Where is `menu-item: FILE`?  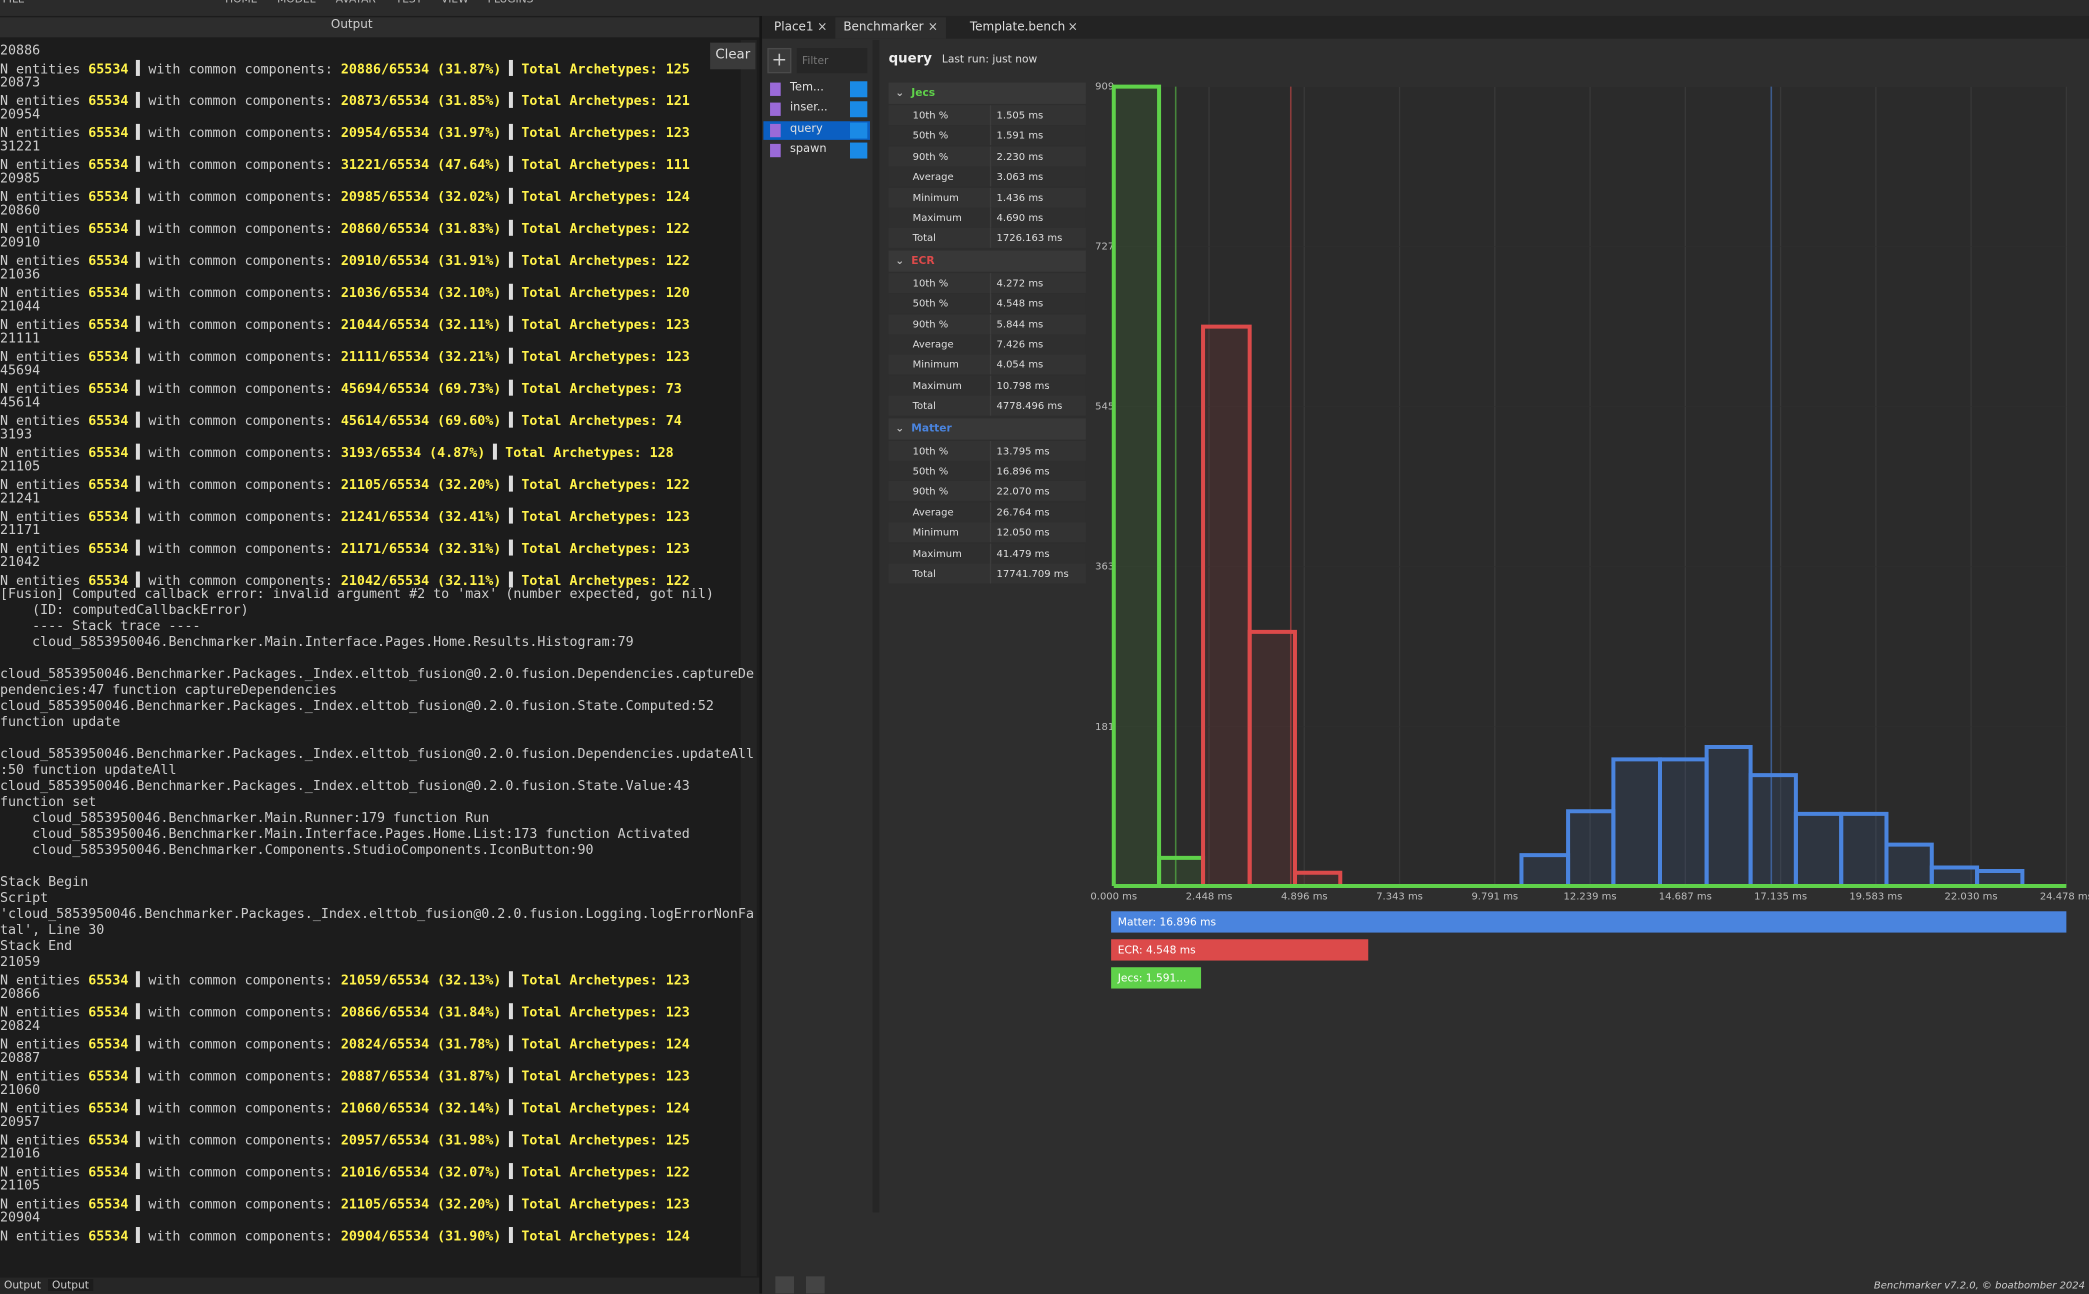 menu-item: FILE is located at coordinates (14, 2).